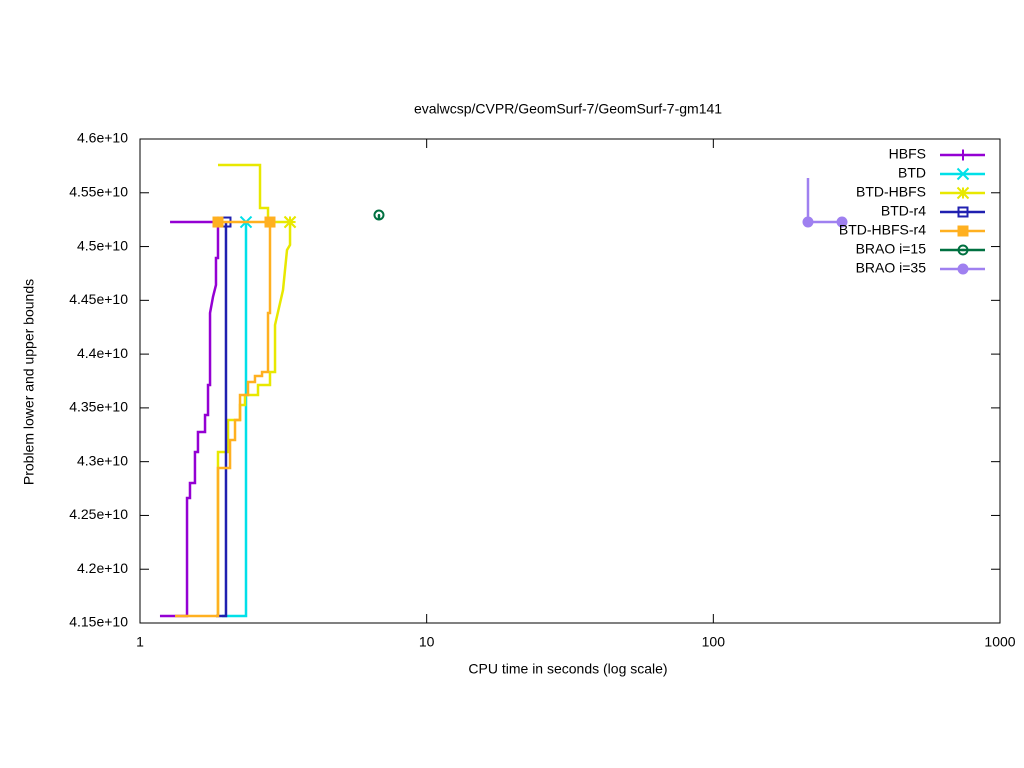 The width and height of the screenshot is (1024, 768). What do you see at coordinates (102, 245) in the screenshot?
I see `y-tick-label: 4.5e+10` at bounding box center [102, 245].